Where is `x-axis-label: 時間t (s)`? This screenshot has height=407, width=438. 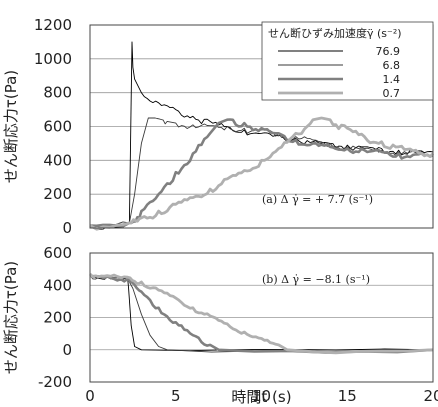 x-axis-label: 時間t (s) is located at coordinates (261, 397).